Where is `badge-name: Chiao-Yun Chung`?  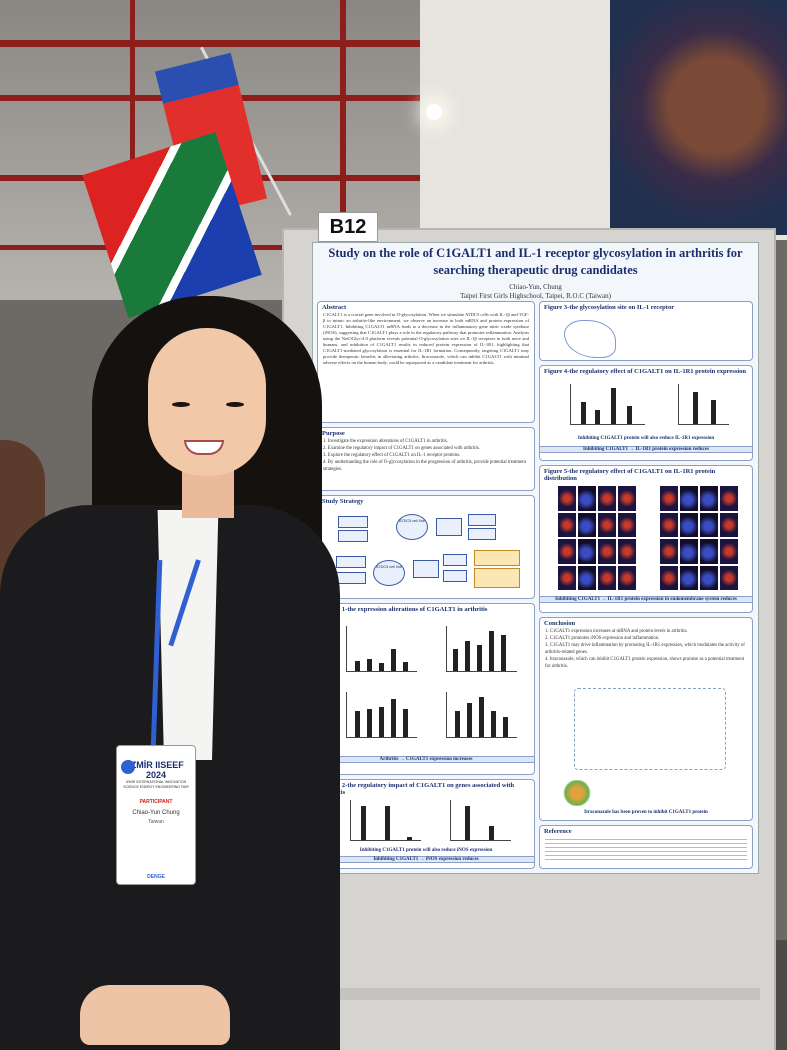 badge-name: Chiao-Yun Chung is located at coordinates (156, 813).